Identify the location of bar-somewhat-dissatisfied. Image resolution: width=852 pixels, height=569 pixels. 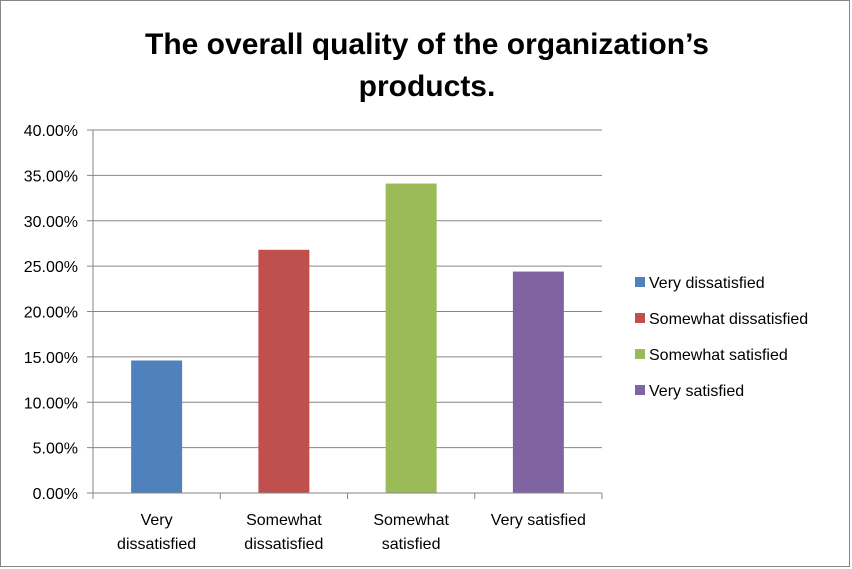
(284, 371).